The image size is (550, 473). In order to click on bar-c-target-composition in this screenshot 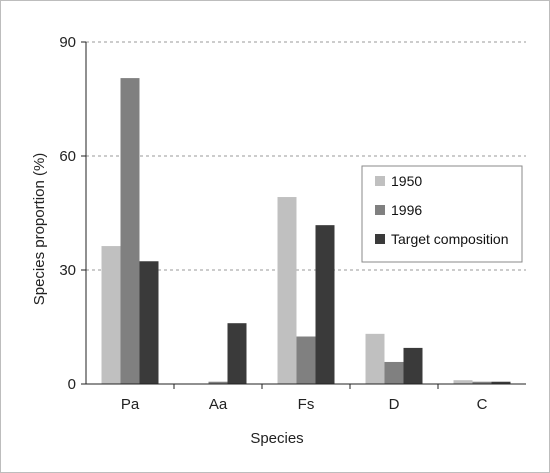, I will do `click(501, 382)`.